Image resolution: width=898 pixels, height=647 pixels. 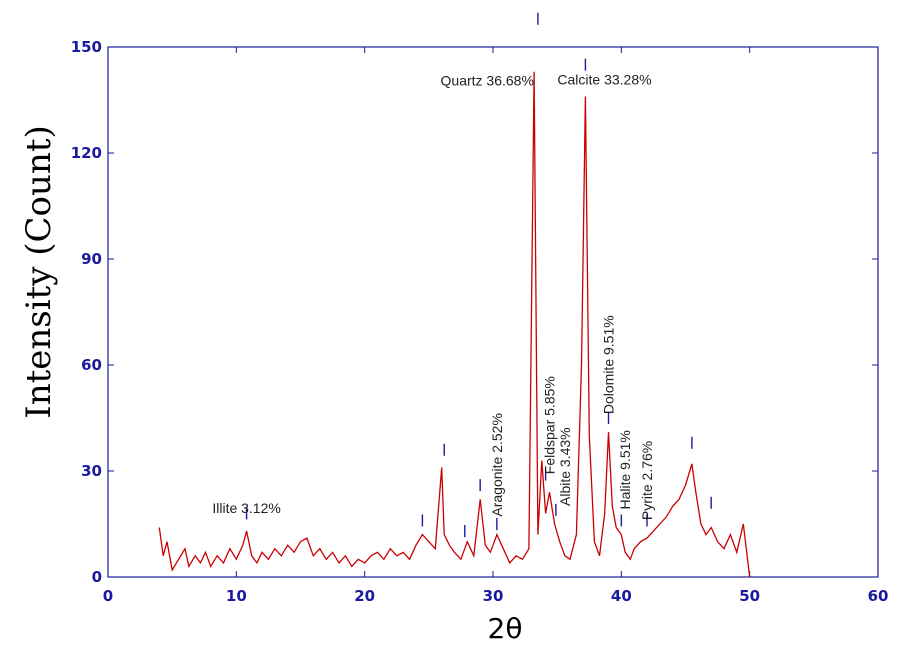 I want to click on y-tick-label: 0, so click(x=97, y=577).